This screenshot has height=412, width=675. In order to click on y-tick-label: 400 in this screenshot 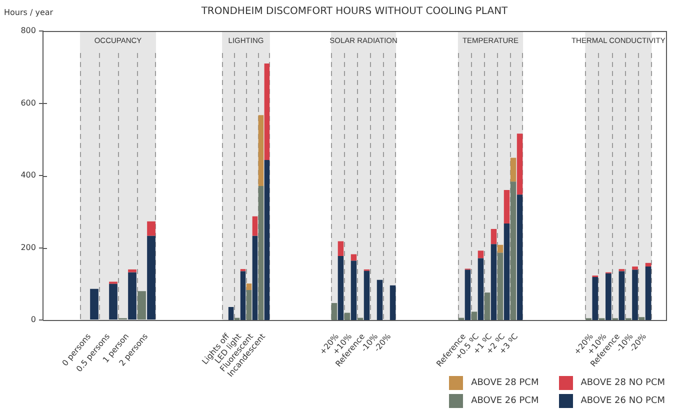, I will do `click(28, 175)`.